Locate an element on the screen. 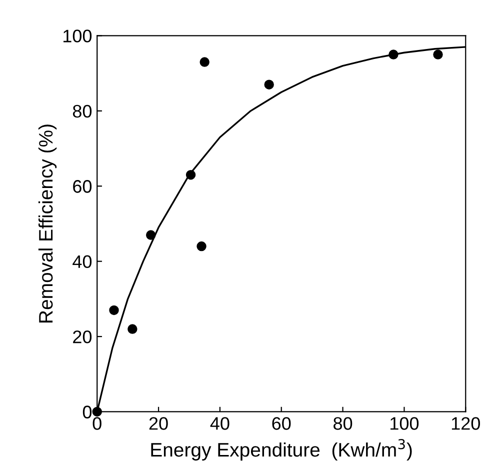 The image size is (498, 476). y-tick-label: 80 is located at coordinates (82, 111).